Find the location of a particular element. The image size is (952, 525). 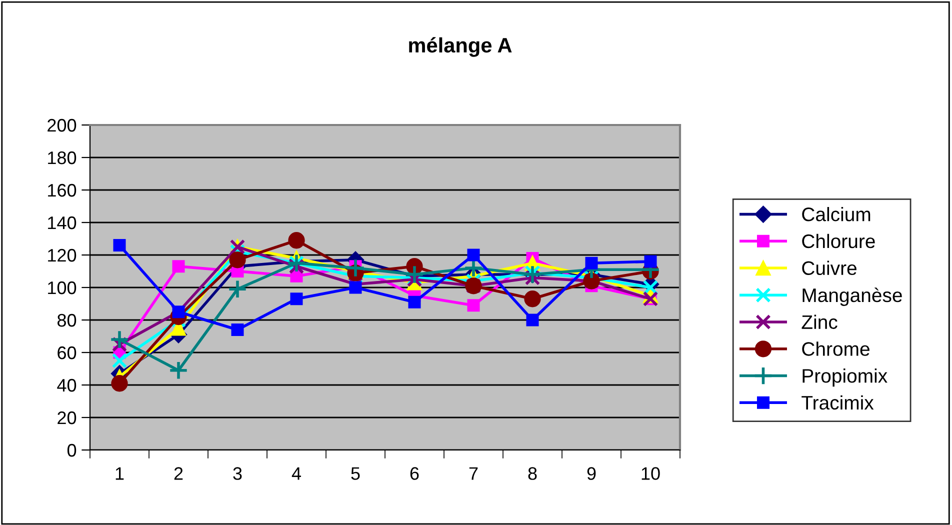

legend-label: Manganèse is located at coordinates (852, 297).